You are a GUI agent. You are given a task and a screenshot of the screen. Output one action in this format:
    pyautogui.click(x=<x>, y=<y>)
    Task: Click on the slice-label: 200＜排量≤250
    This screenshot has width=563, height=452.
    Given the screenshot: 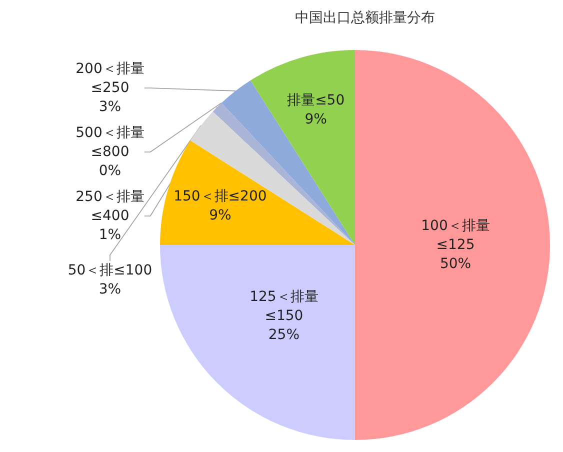 What is the action you would take?
    pyautogui.click(x=110, y=78)
    